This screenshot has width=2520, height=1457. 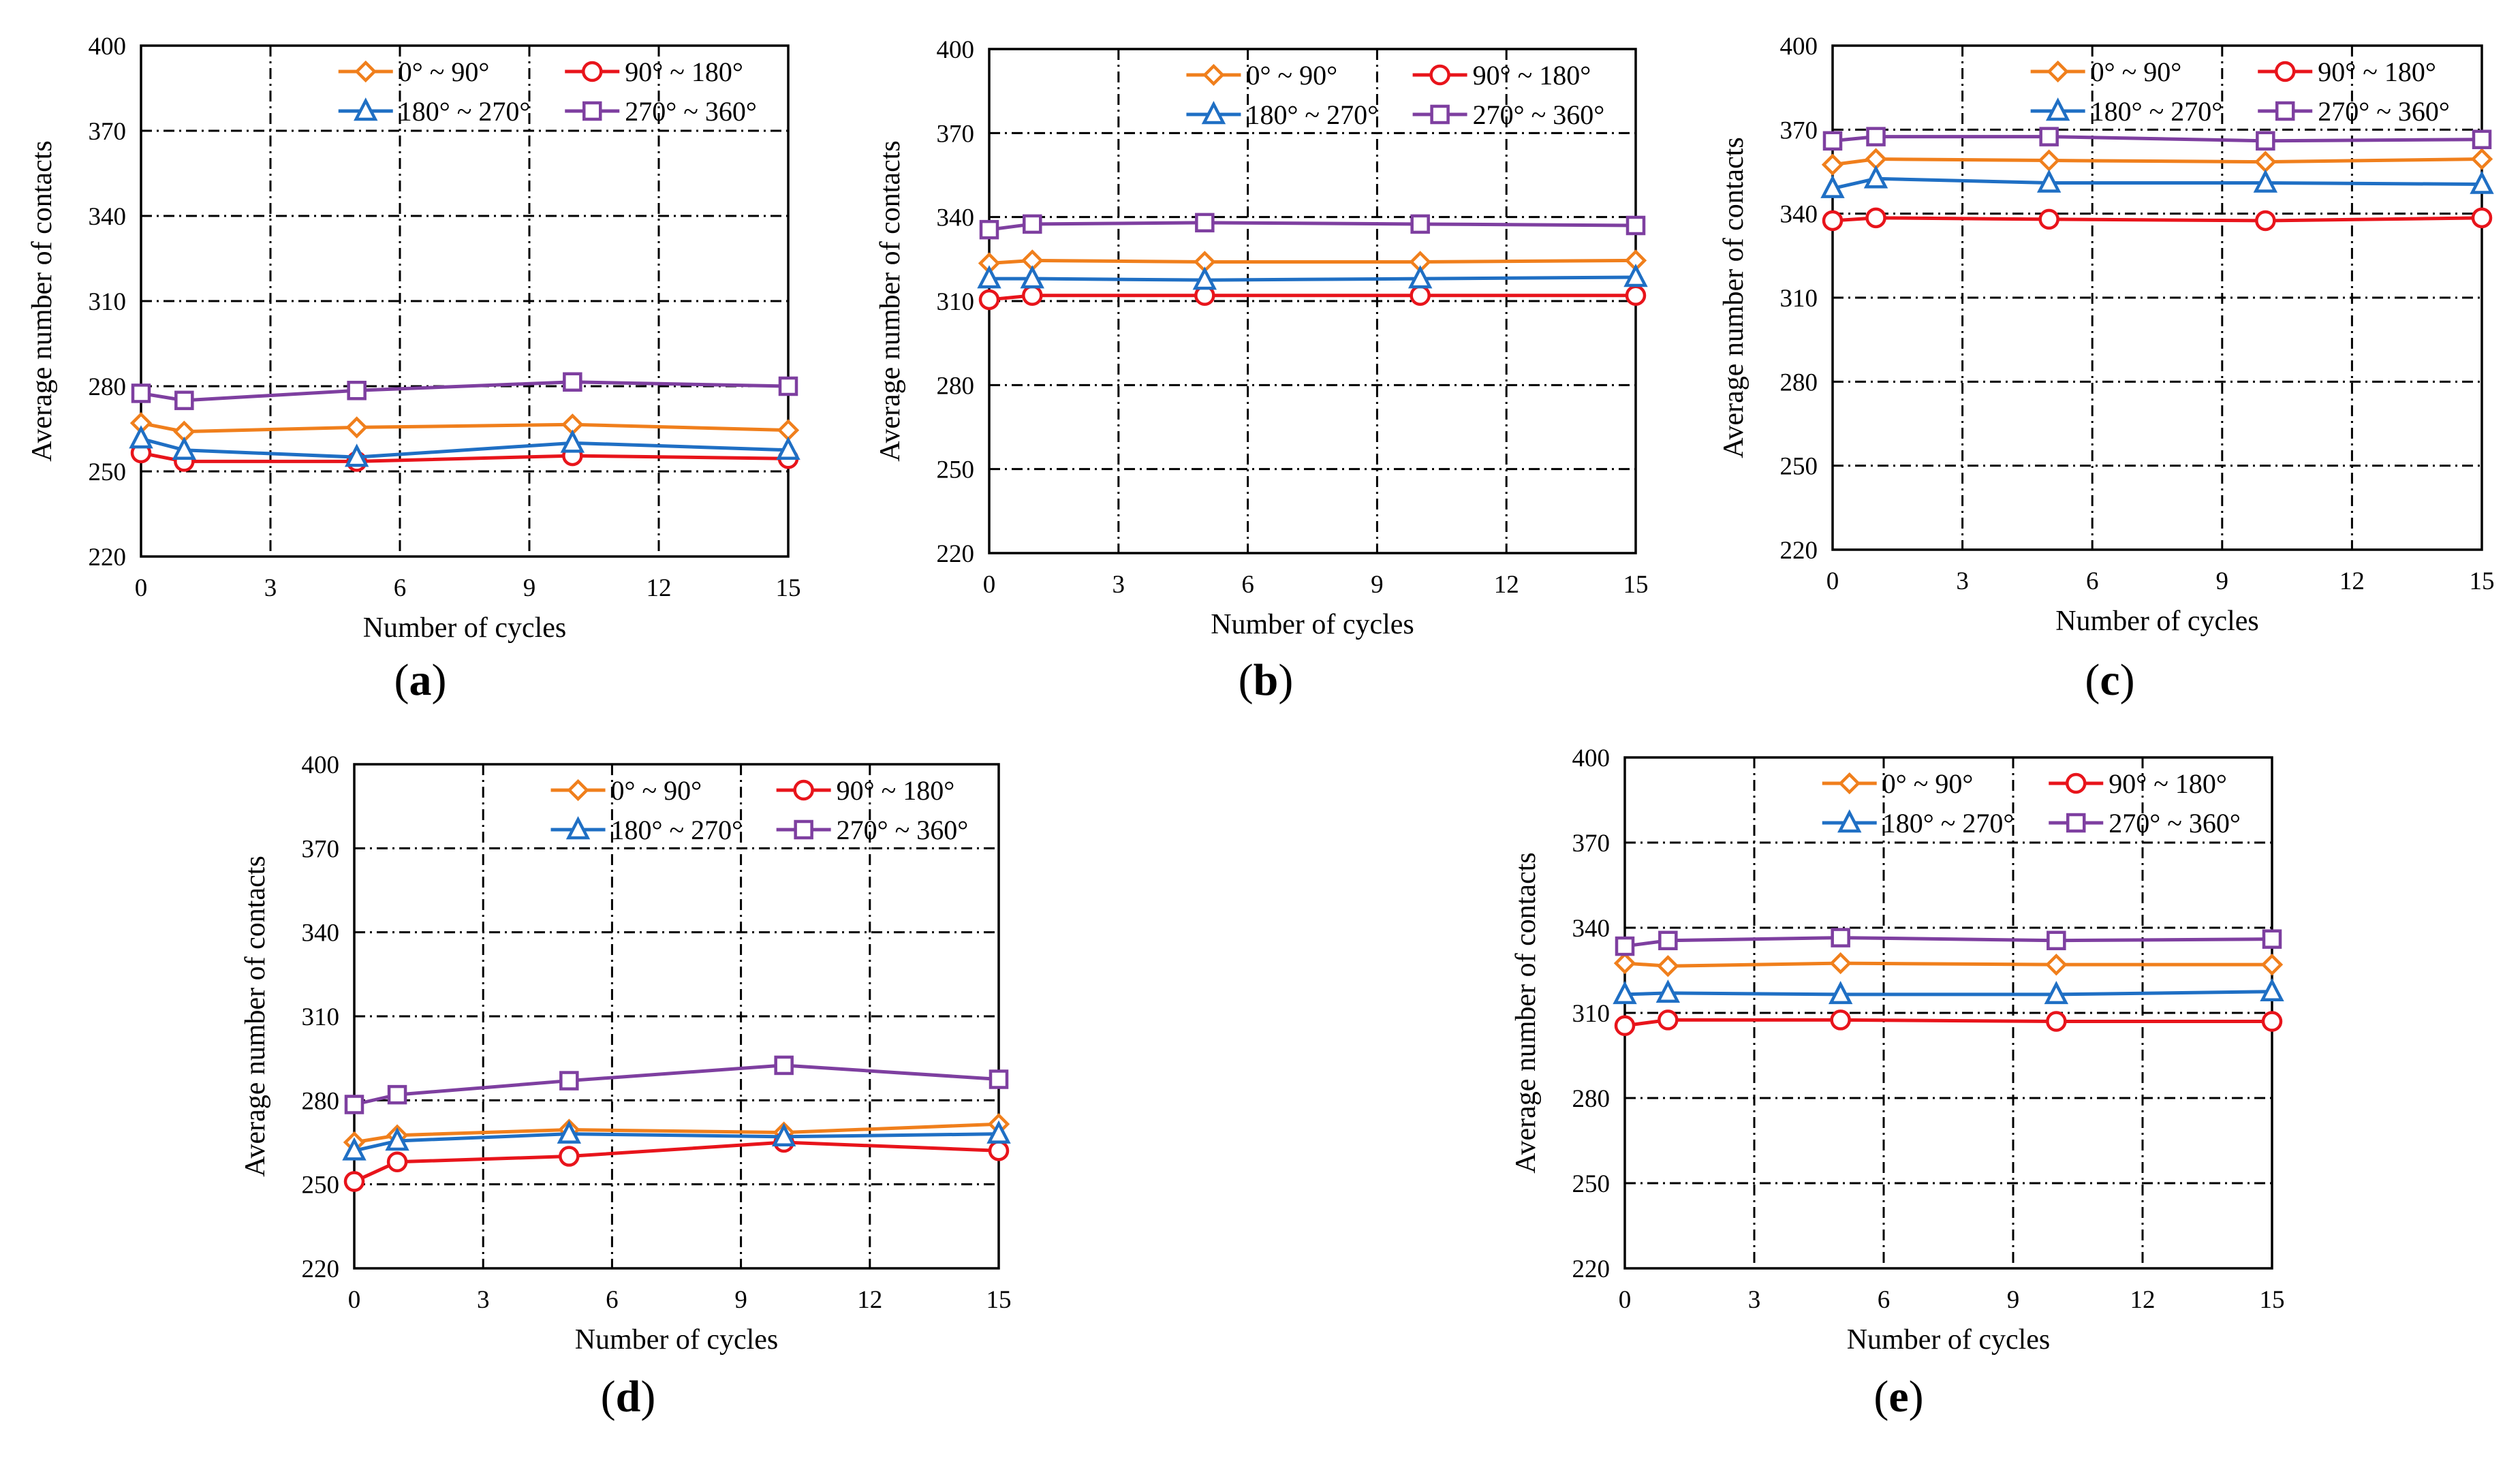 I want to click on panel-label-letter: b, so click(x=1266, y=680).